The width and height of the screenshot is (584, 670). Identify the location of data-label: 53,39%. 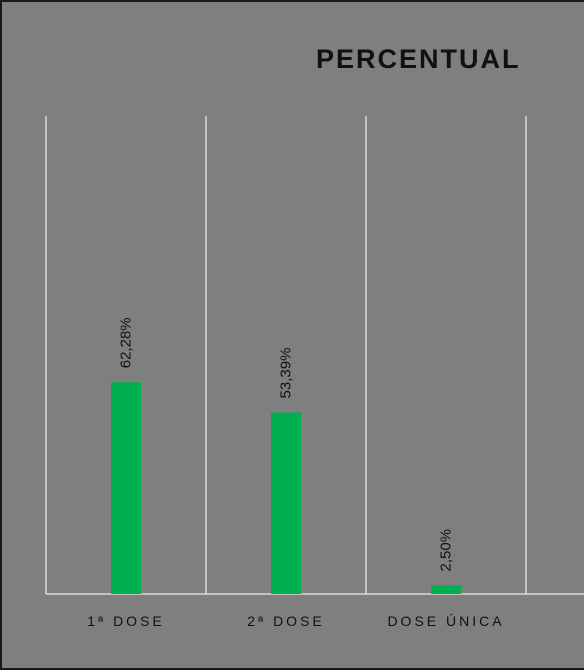
(286, 373).